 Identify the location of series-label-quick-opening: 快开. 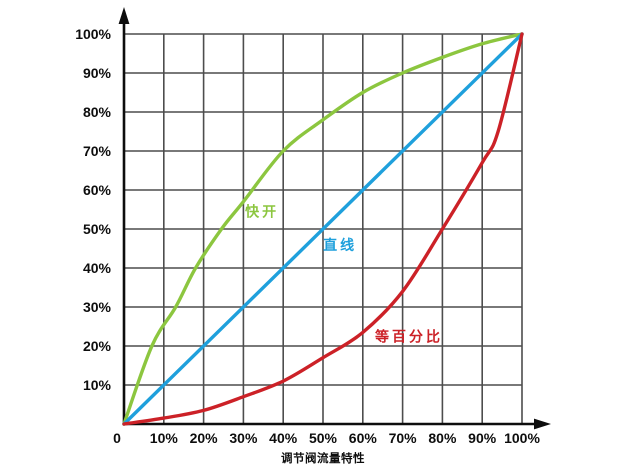
(262, 211).